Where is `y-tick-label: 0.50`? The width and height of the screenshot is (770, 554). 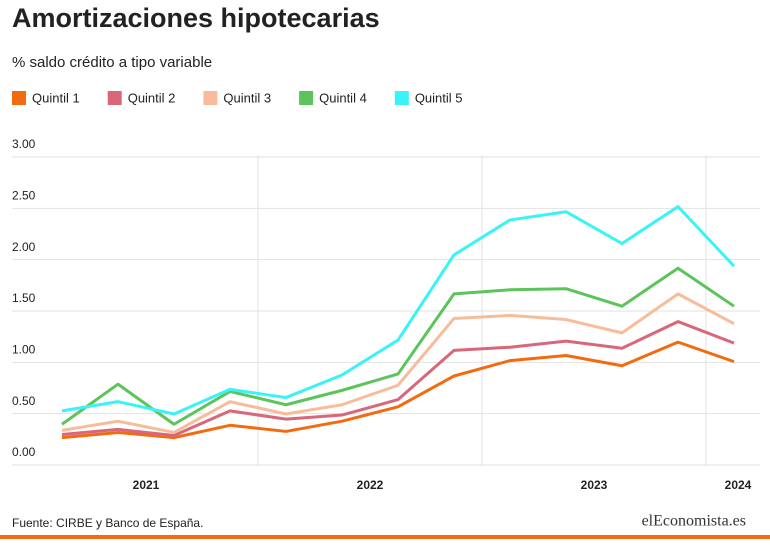
y-tick-label: 0.50 is located at coordinates (24, 401).